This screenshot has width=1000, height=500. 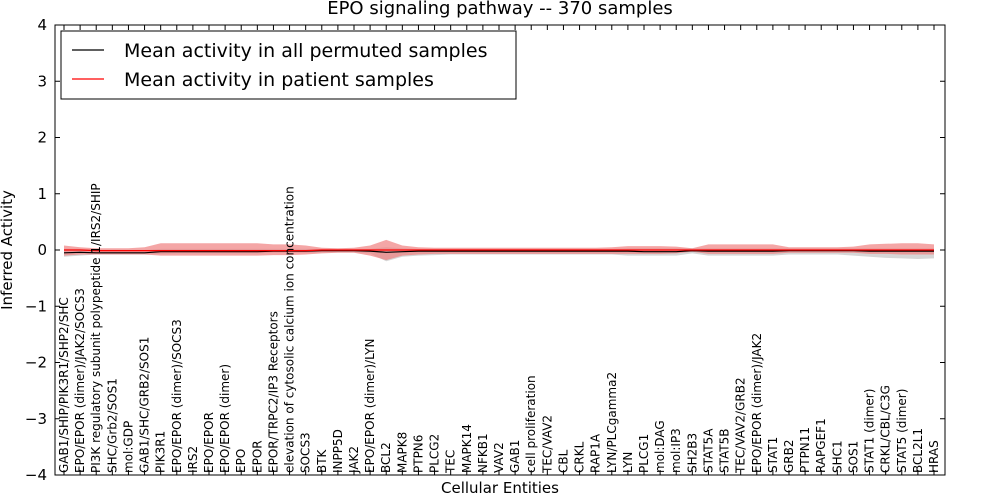 What do you see at coordinates (467, 448) in the screenshot?
I see `entity-label: MAPK14` at bounding box center [467, 448].